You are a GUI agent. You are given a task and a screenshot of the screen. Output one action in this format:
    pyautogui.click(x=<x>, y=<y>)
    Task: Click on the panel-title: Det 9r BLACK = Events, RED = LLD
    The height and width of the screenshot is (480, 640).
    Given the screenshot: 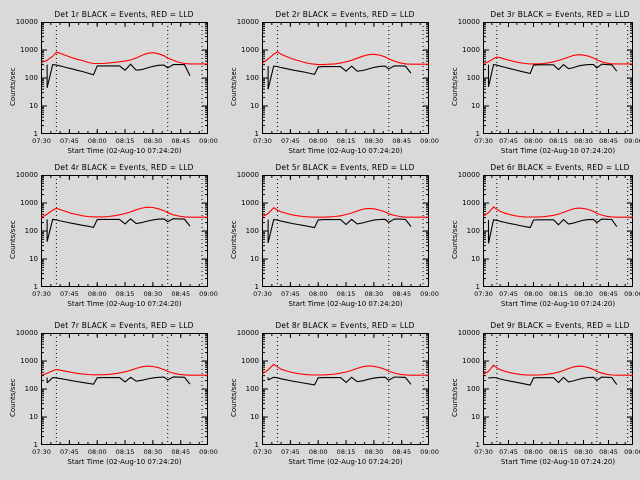 What is the action you would take?
    pyautogui.click(x=560, y=325)
    